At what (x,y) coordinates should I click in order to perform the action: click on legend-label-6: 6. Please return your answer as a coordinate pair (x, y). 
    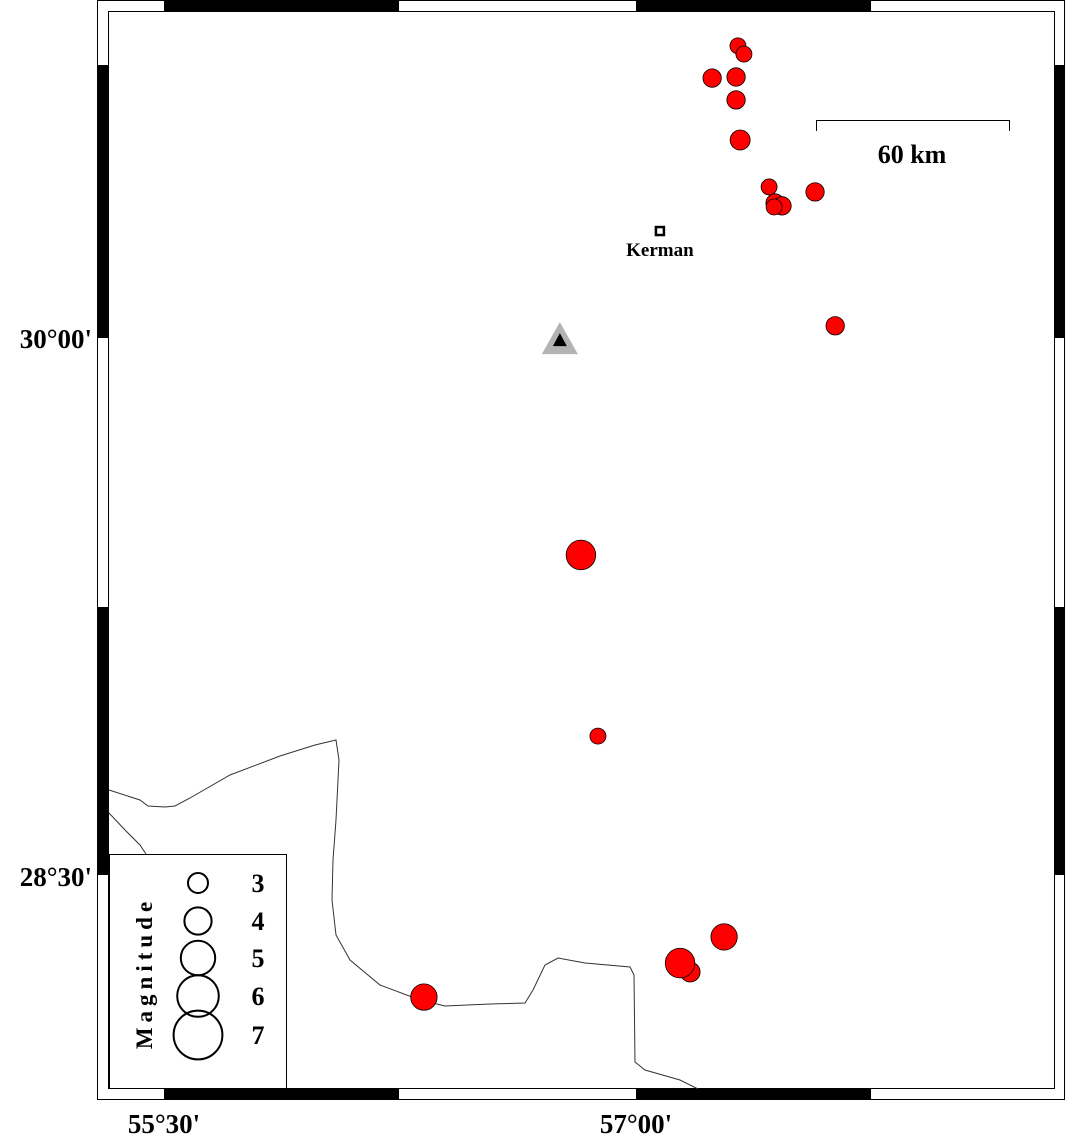
    Looking at the image, I should click on (258, 996).